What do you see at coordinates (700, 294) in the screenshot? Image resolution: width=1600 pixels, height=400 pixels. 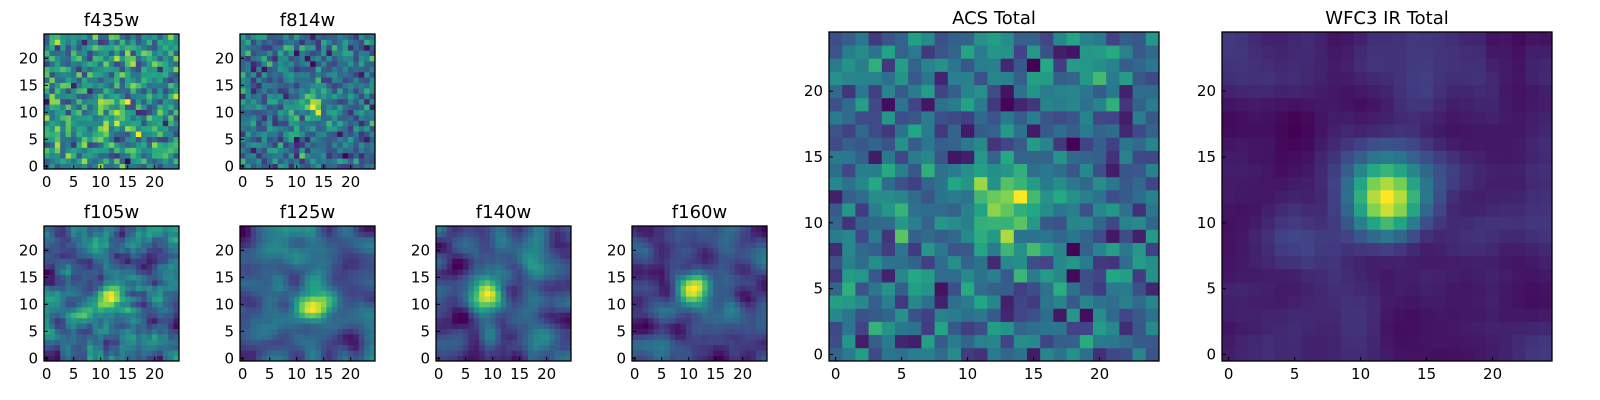 I see `heatmap-cells` at bounding box center [700, 294].